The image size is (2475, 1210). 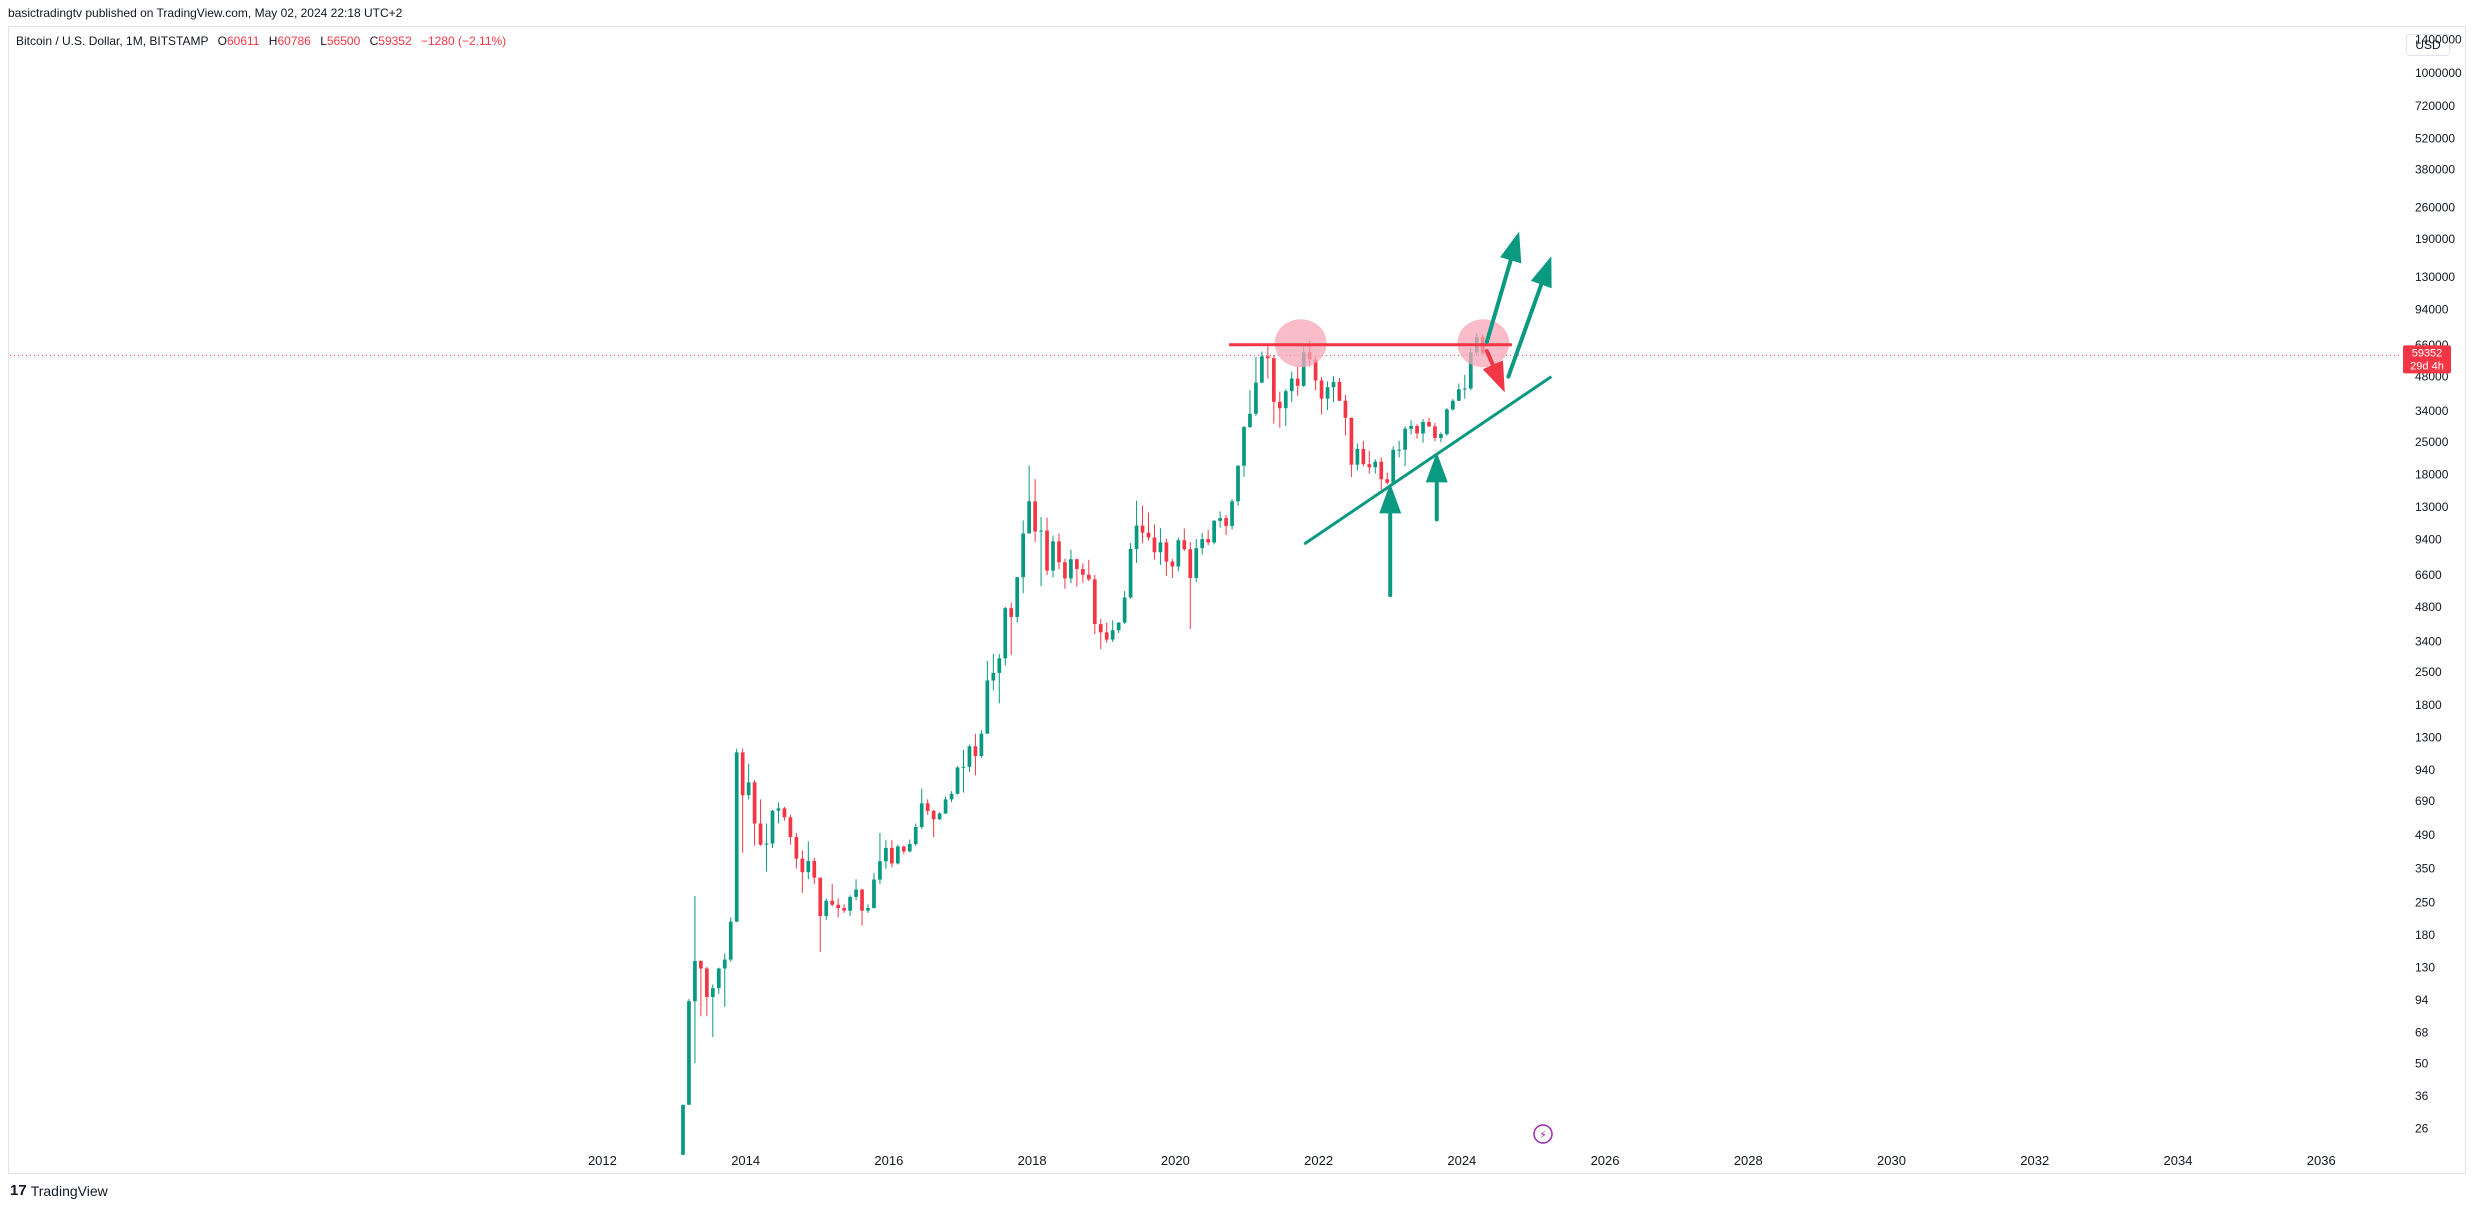 What do you see at coordinates (2432, 309) in the screenshot?
I see `y-tick-label: 94000` at bounding box center [2432, 309].